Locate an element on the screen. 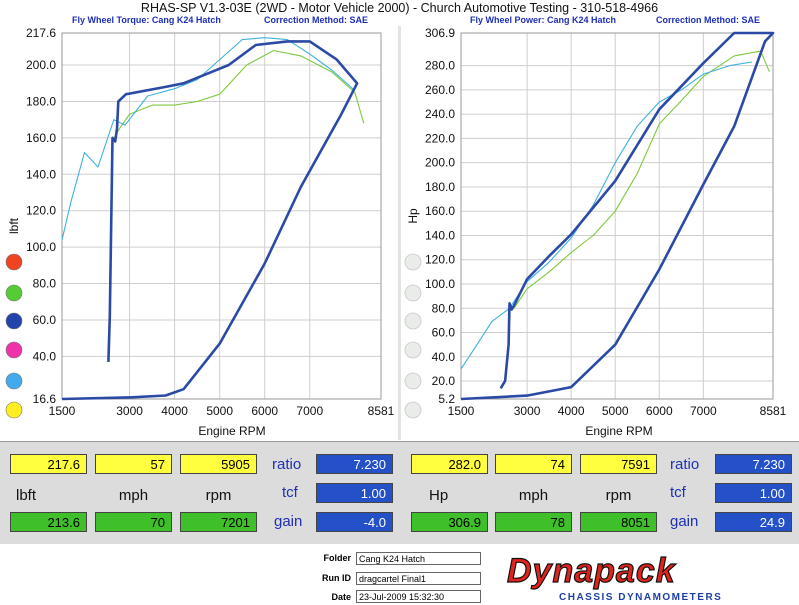 The height and width of the screenshot is (605, 799). power-x-axis-label: Engine RPM is located at coordinates (618, 431).